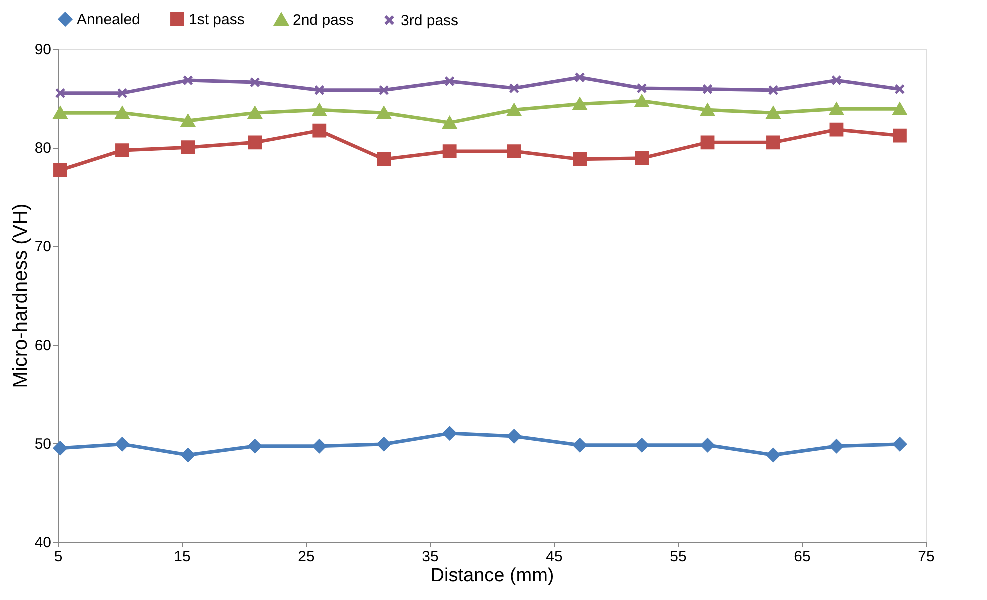 This screenshot has width=987, height=600. What do you see at coordinates (43, 149) in the screenshot?
I see `y-tick-label: 80` at bounding box center [43, 149].